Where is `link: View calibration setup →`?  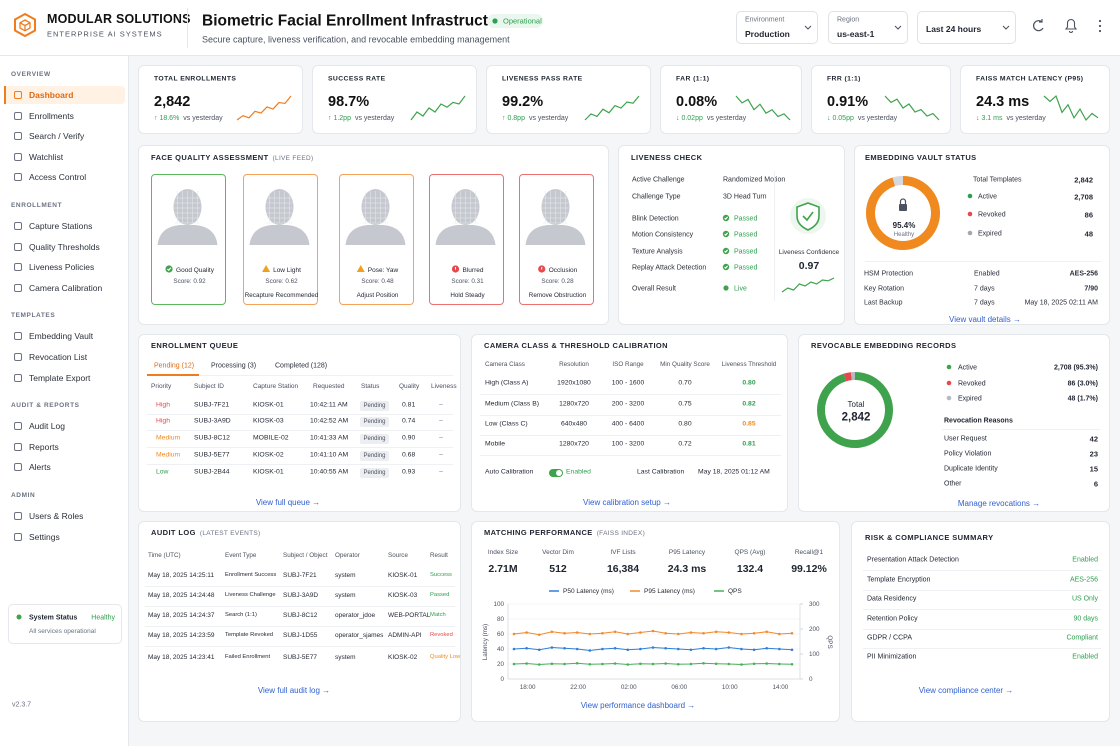 link: View calibration setup → is located at coordinates (627, 502).